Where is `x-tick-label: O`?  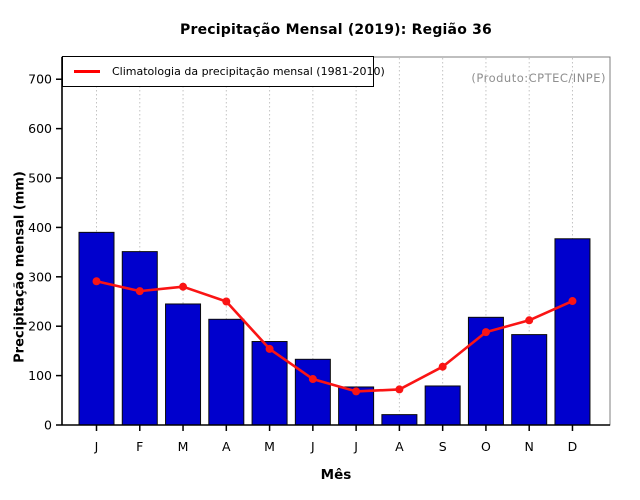
x-tick-label: O is located at coordinates (486, 446).